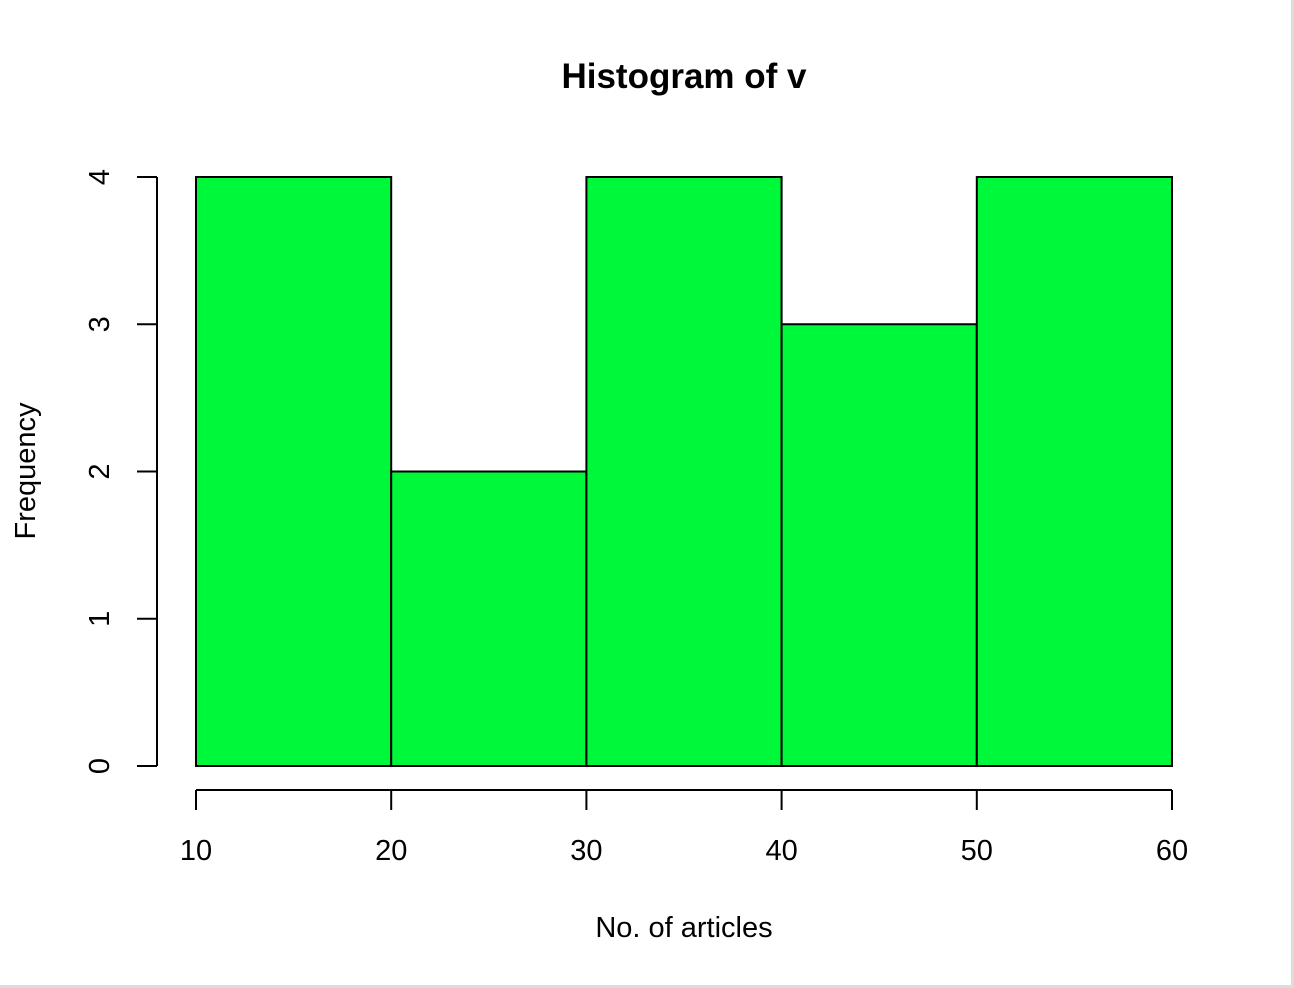  What do you see at coordinates (586, 851) in the screenshot?
I see `x-tick-label-30: 30` at bounding box center [586, 851].